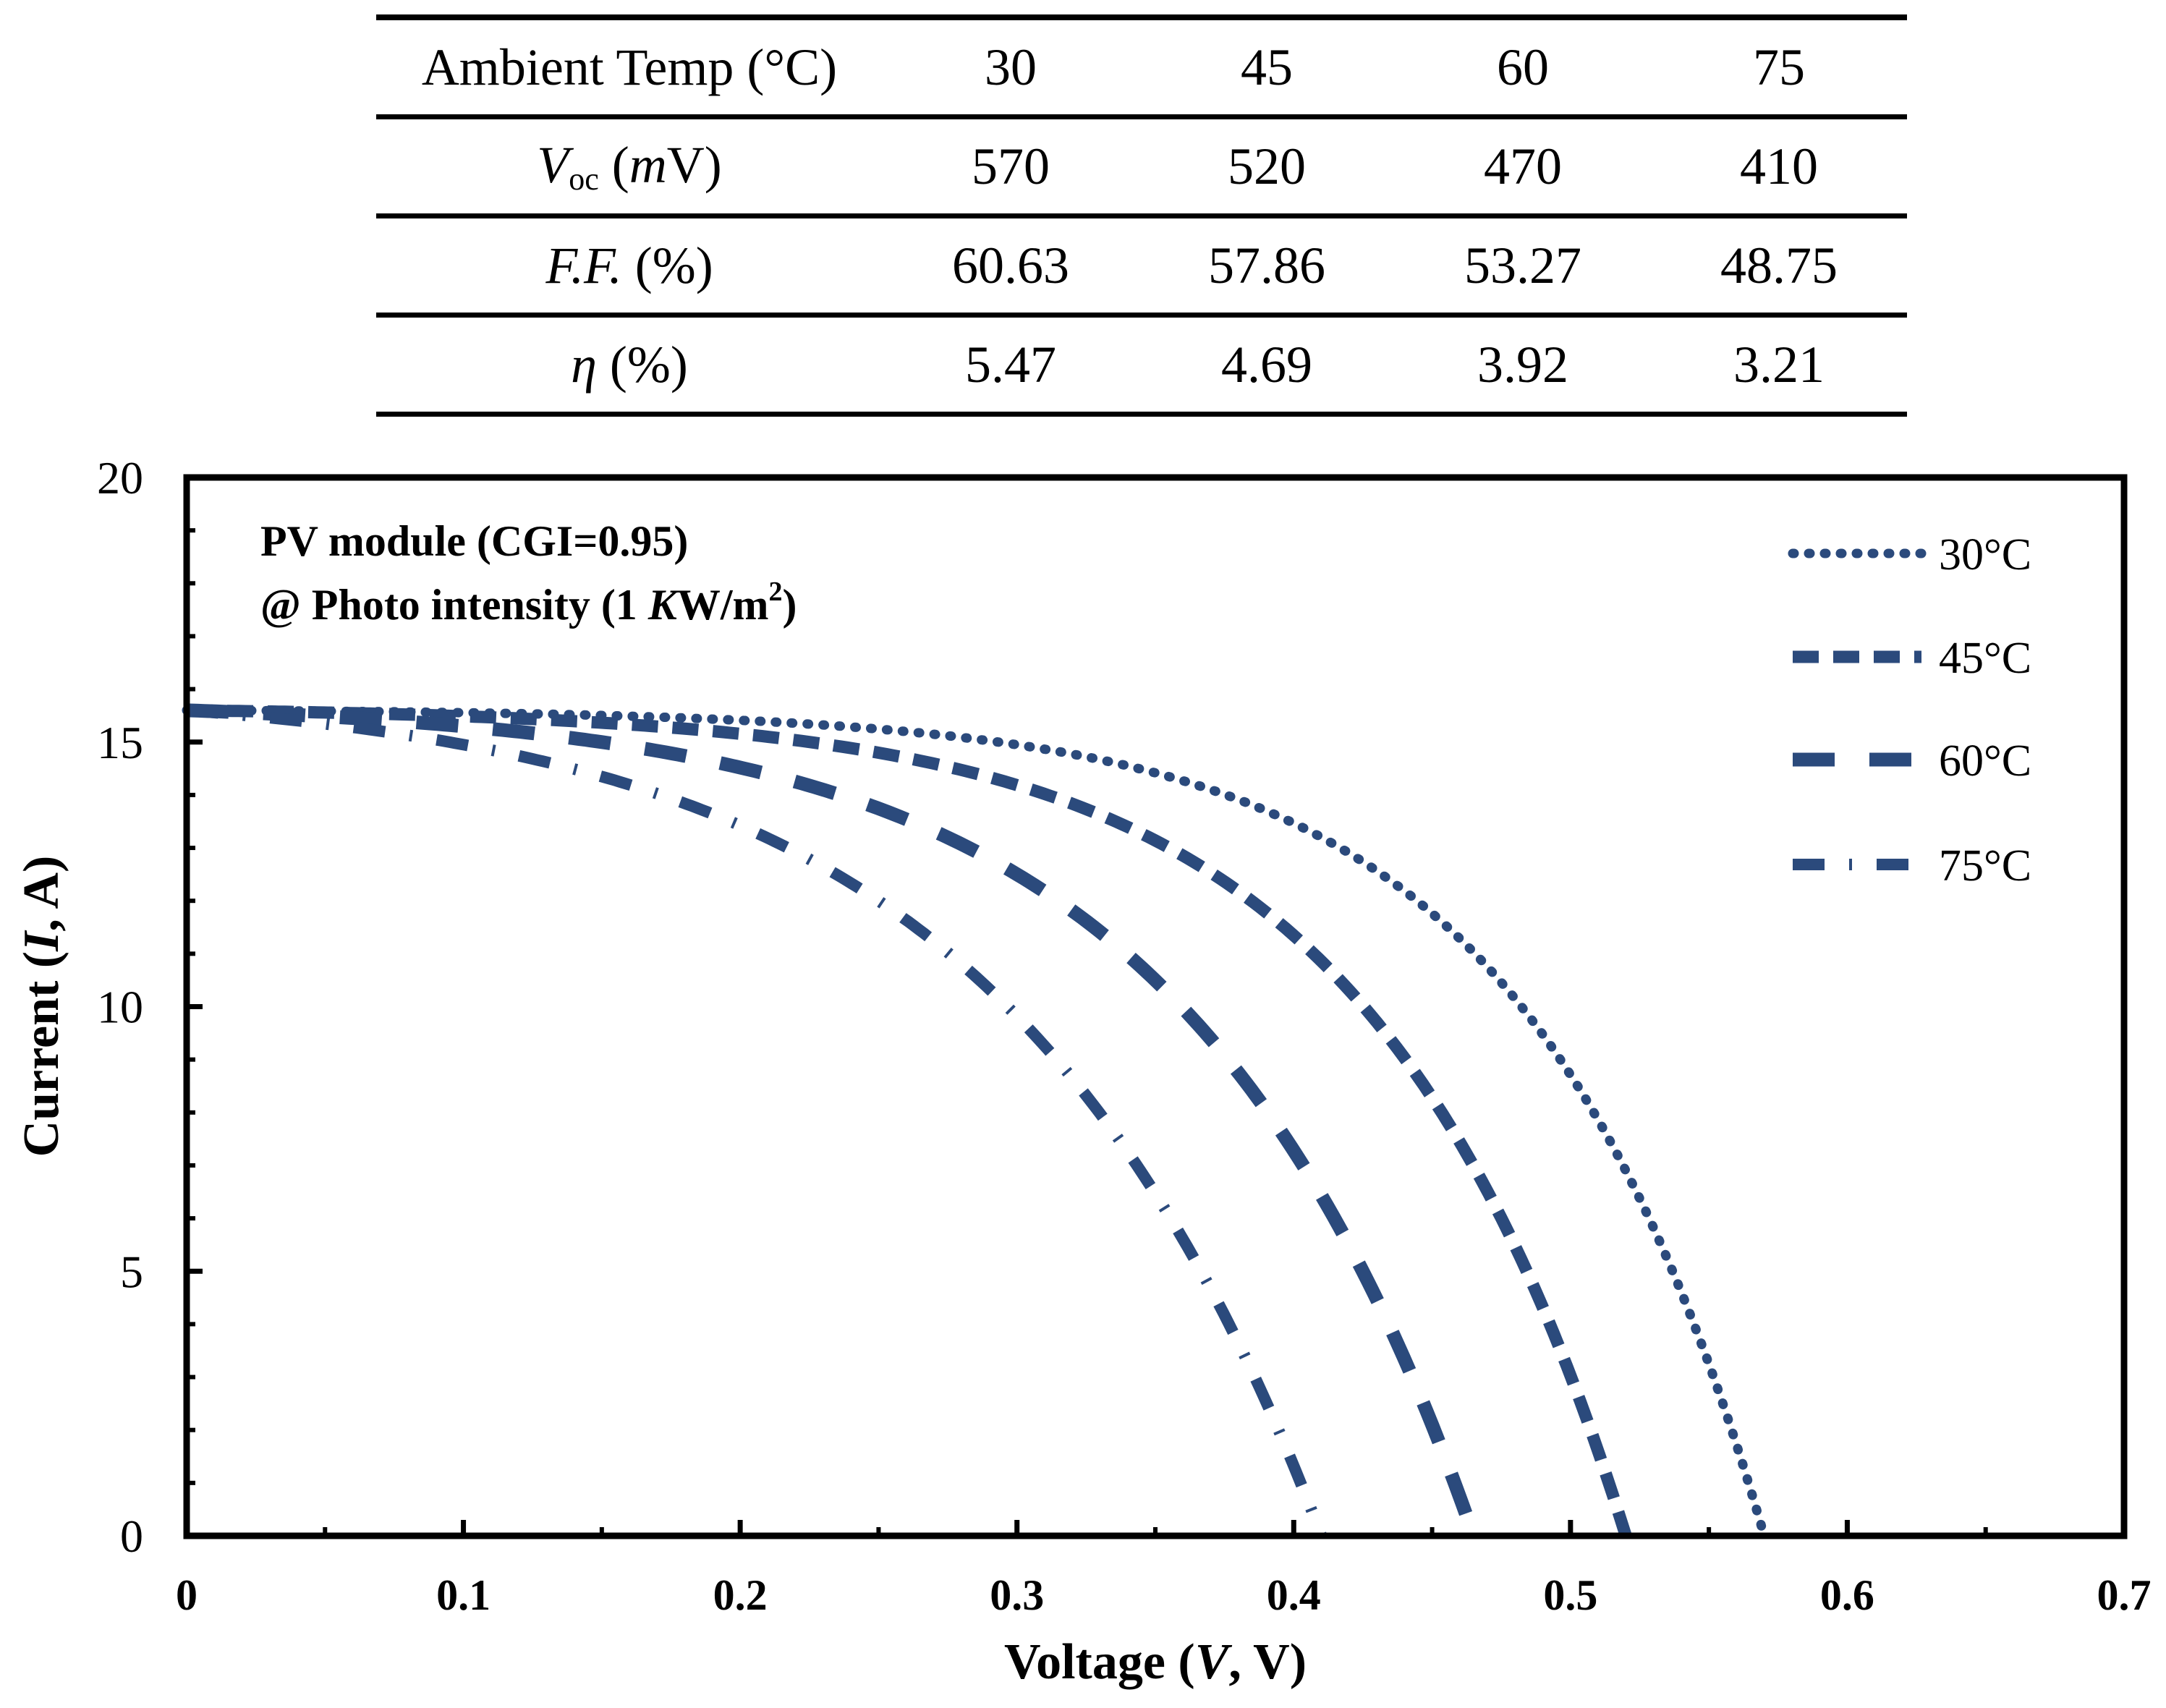 The width and height of the screenshot is (2166, 1708). What do you see at coordinates (1294, 1595) in the screenshot?
I see `x-tick-label: 0.4` at bounding box center [1294, 1595].